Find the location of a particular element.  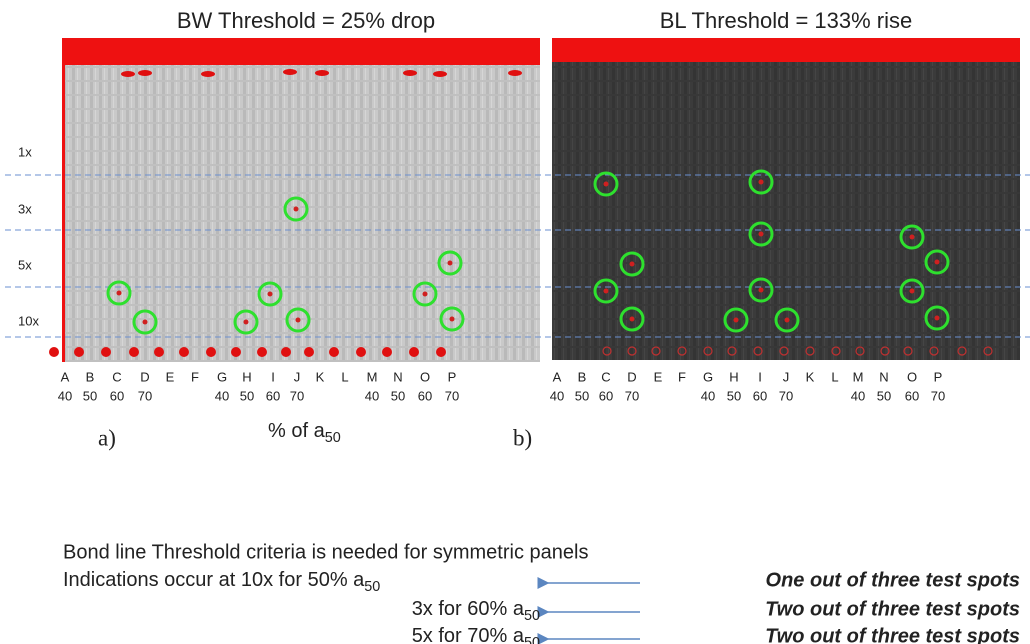

column-letter: O is located at coordinates (912, 376).